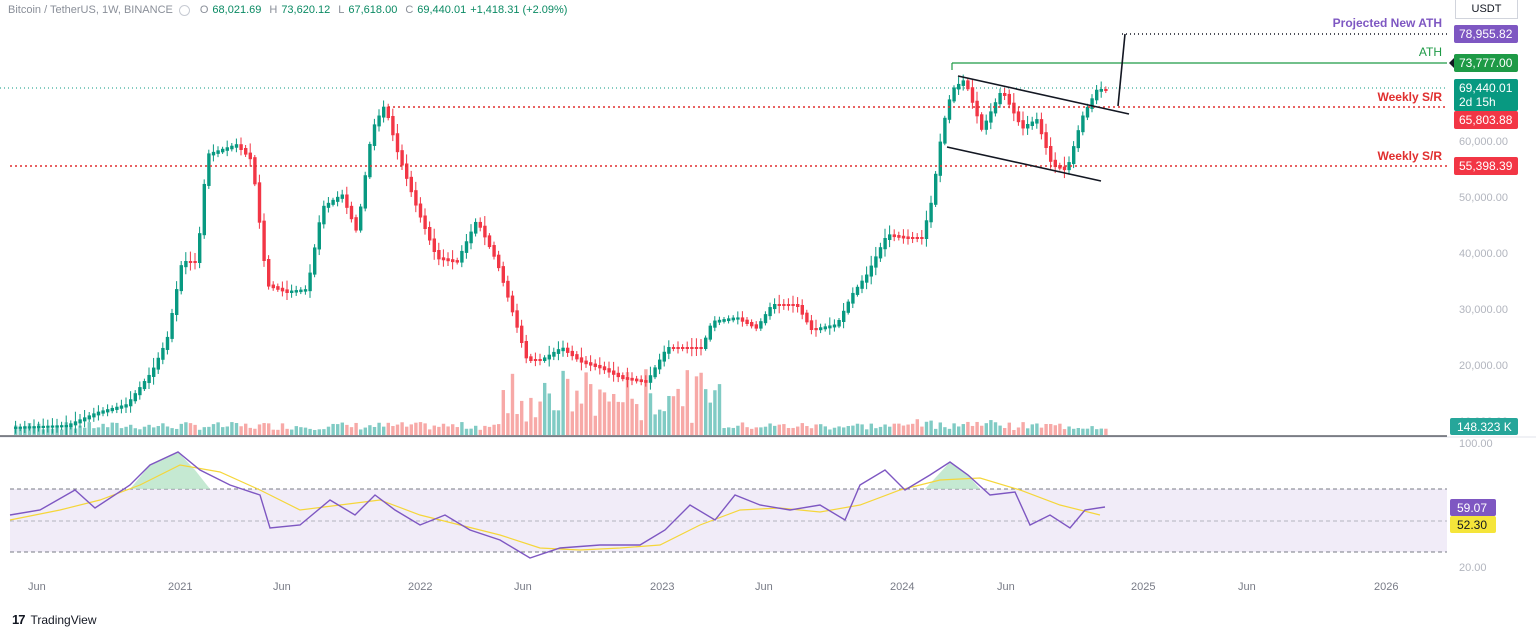  Describe the element at coordinates (1486, 34) in the screenshot. I see `projected-price-badge-text: 78,955.82` at that location.